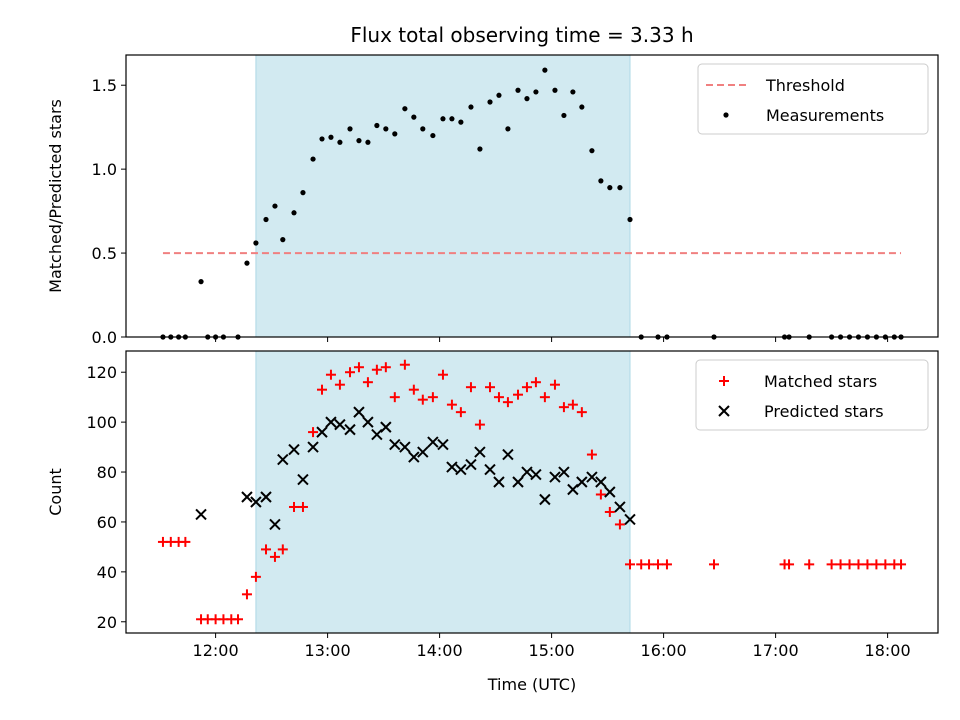 The image size is (960, 720). Describe the element at coordinates (440, 650) in the screenshot. I see `x-tick-label: 14:00` at that location.